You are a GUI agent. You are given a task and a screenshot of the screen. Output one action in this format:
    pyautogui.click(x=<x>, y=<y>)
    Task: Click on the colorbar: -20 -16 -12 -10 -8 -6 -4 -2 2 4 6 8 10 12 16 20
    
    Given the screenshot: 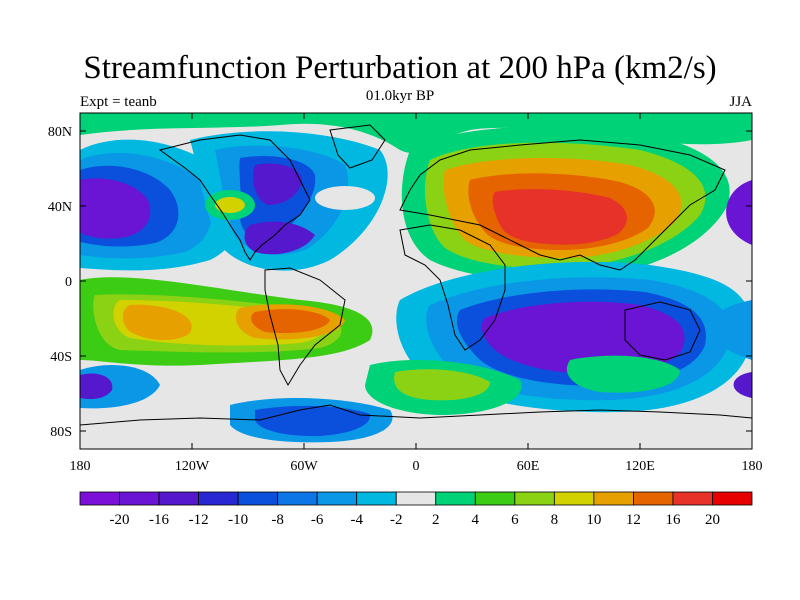 What is the action you would take?
    pyautogui.click(x=416, y=509)
    